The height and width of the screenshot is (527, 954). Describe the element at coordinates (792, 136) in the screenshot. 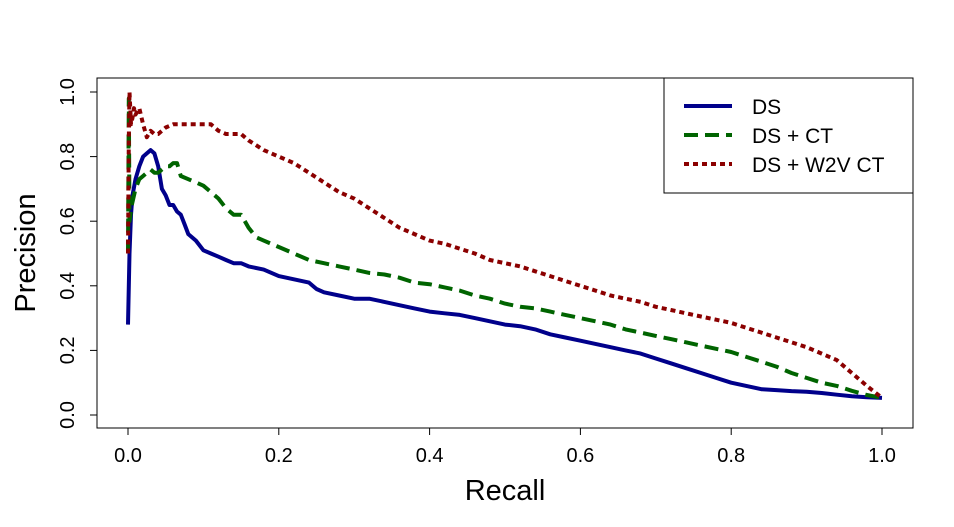

I see `legend-label-2: DS + CT` at that location.